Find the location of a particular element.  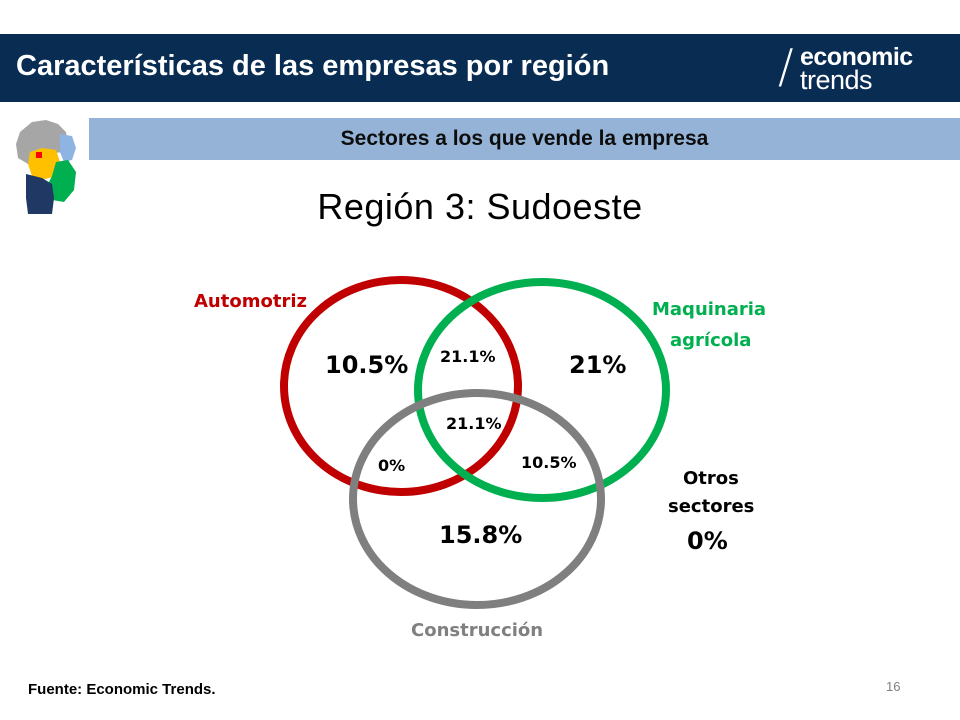

set-label-maquinaria-line1: Maquinaria is located at coordinates (709, 309).